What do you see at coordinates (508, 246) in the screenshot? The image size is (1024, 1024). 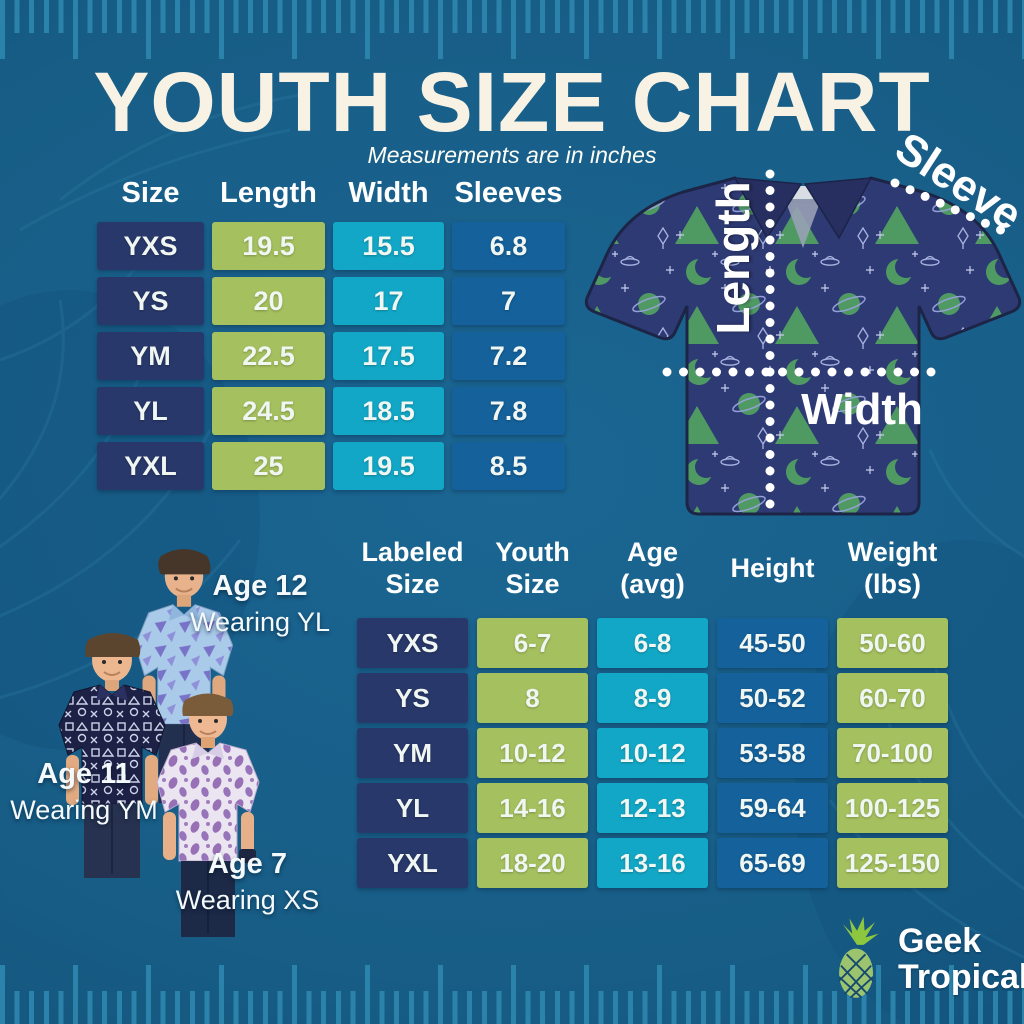 I see `sleeves-cell: 6.8` at bounding box center [508, 246].